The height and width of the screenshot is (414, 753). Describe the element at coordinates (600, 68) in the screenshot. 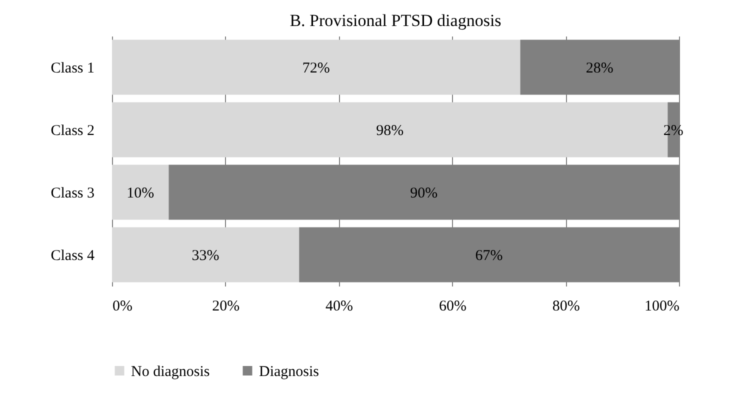

I see `data-label: 28%` at that location.